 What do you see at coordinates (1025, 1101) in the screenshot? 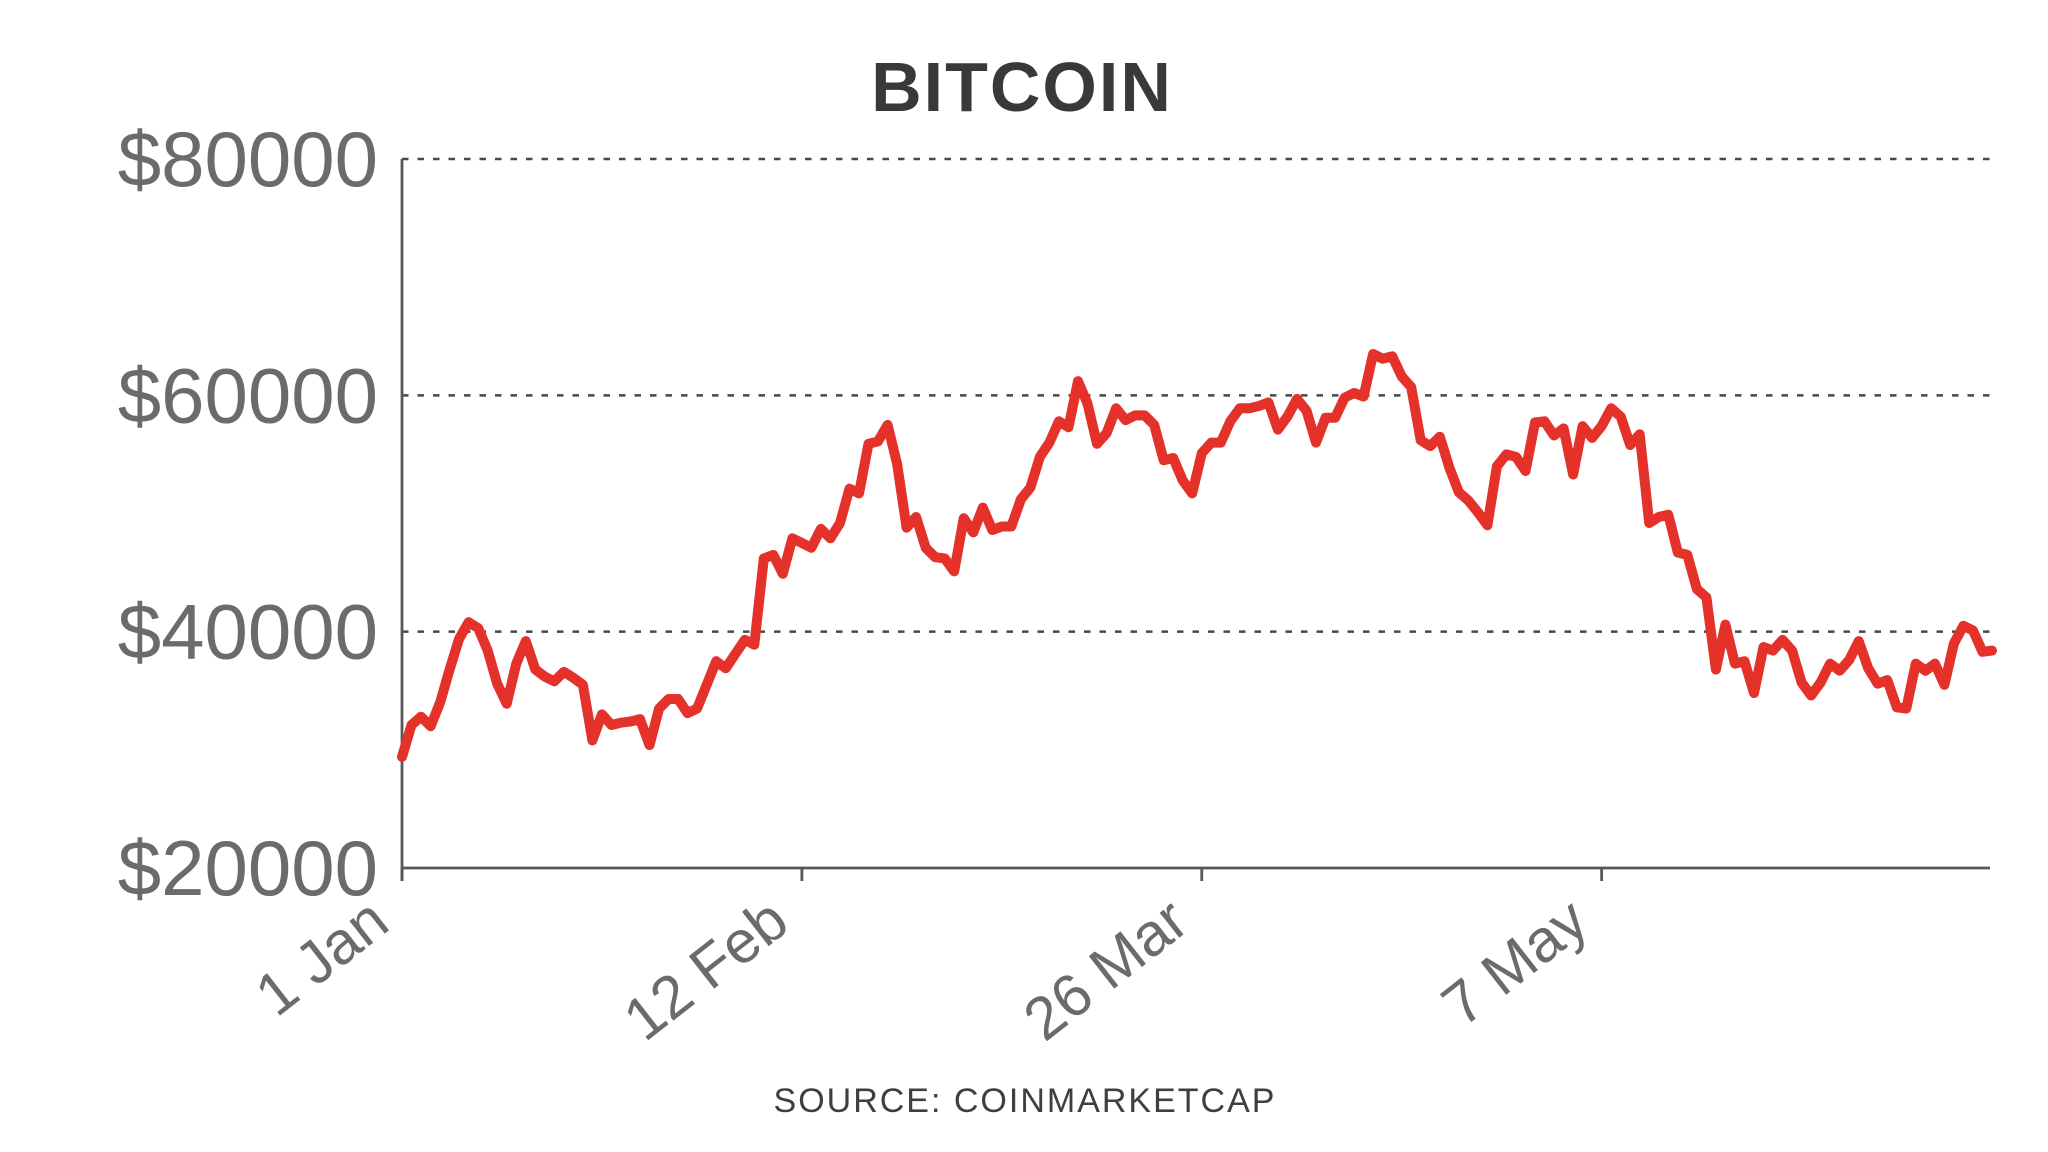
I see `source-label: SOURCE: COINMARKETCAP` at bounding box center [1025, 1101].